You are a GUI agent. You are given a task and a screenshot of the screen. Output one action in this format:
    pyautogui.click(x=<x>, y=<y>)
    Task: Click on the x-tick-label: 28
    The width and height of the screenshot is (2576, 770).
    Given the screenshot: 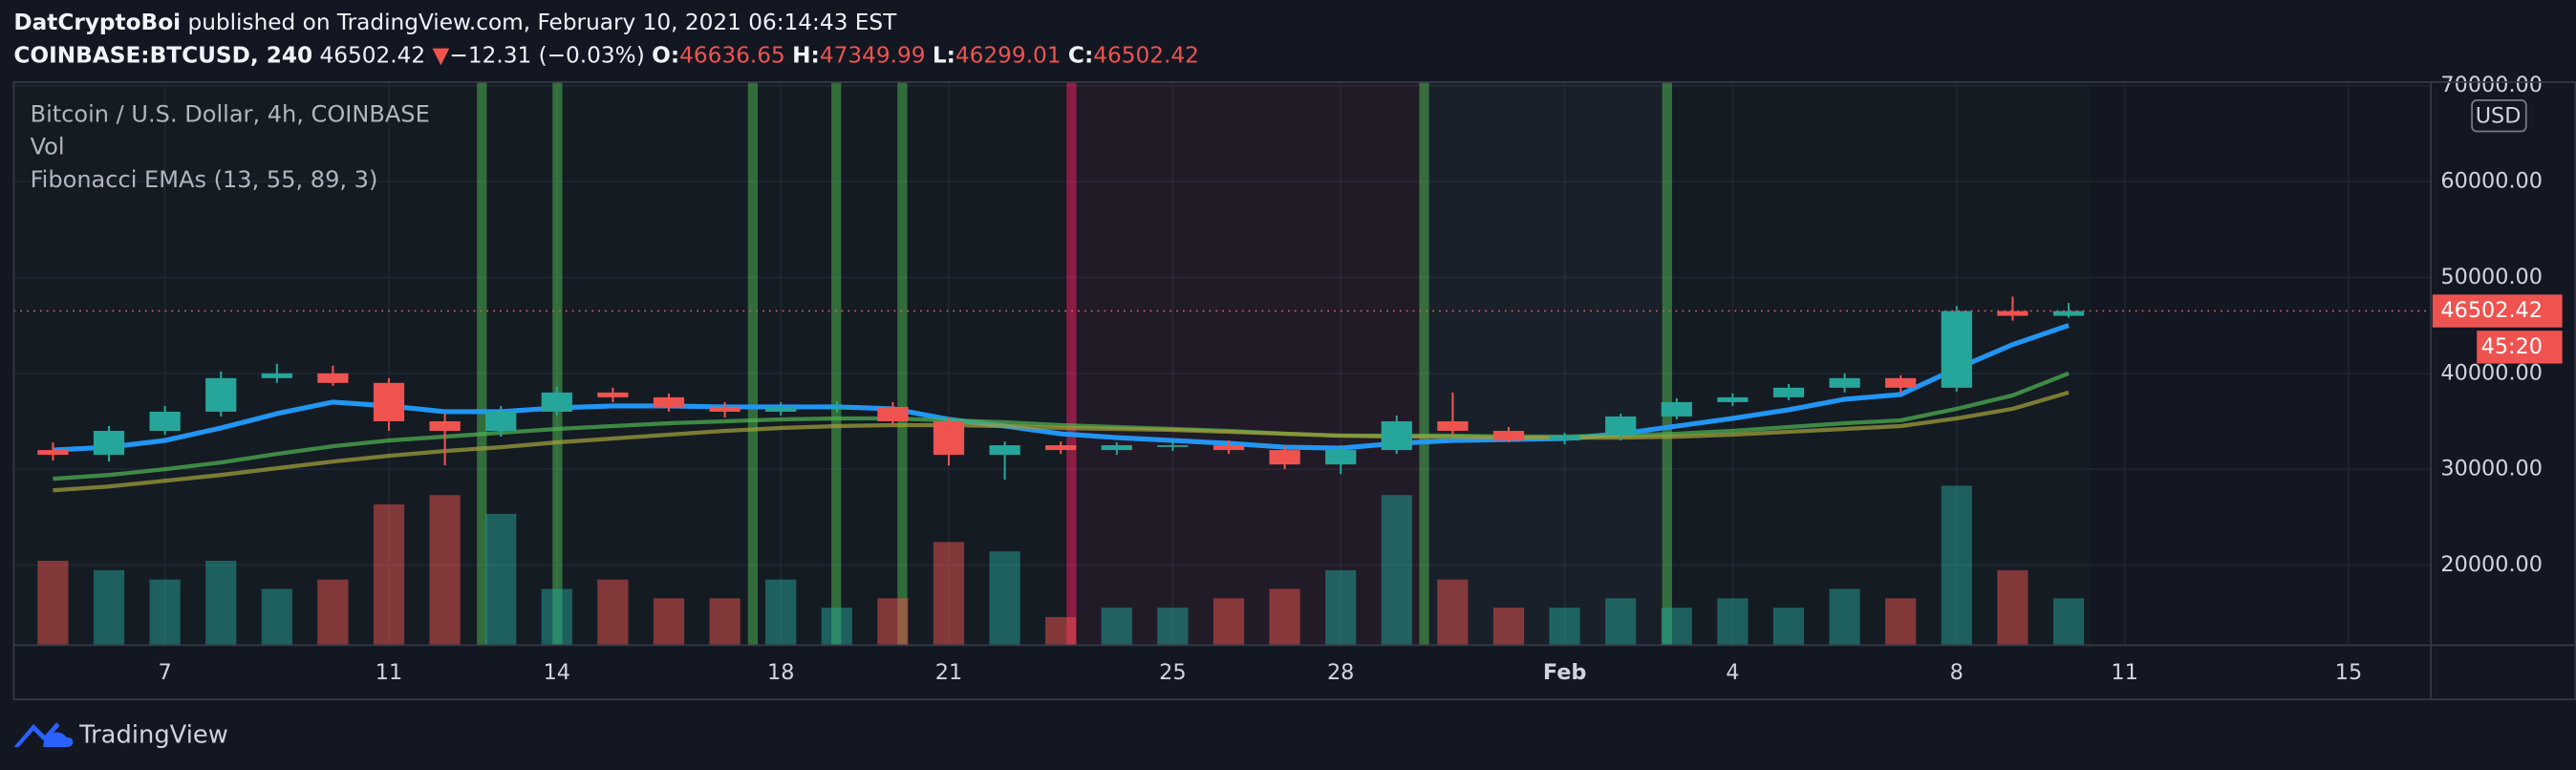 What is the action you would take?
    pyautogui.click(x=1340, y=672)
    